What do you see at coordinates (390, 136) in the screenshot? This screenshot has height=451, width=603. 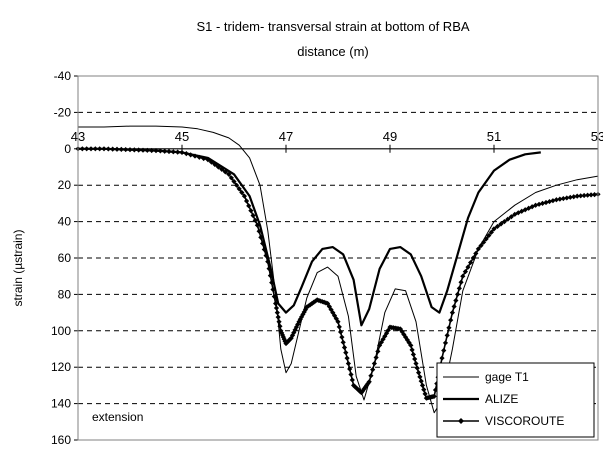 I see `x-tick-label: 49` at bounding box center [390, 136].